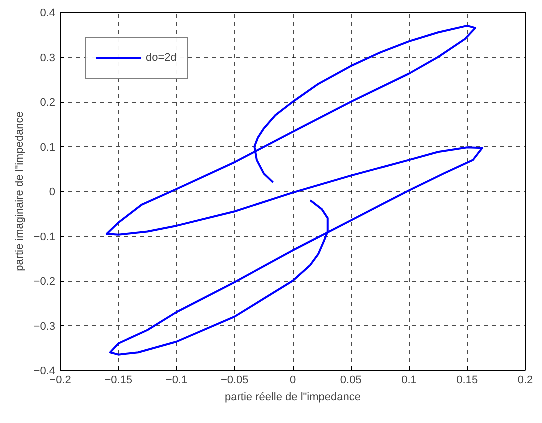 Image resolution: width=542 pixels, height=423 pixels. I want to click on x-tick-label: 0.2, so click(526, 380).